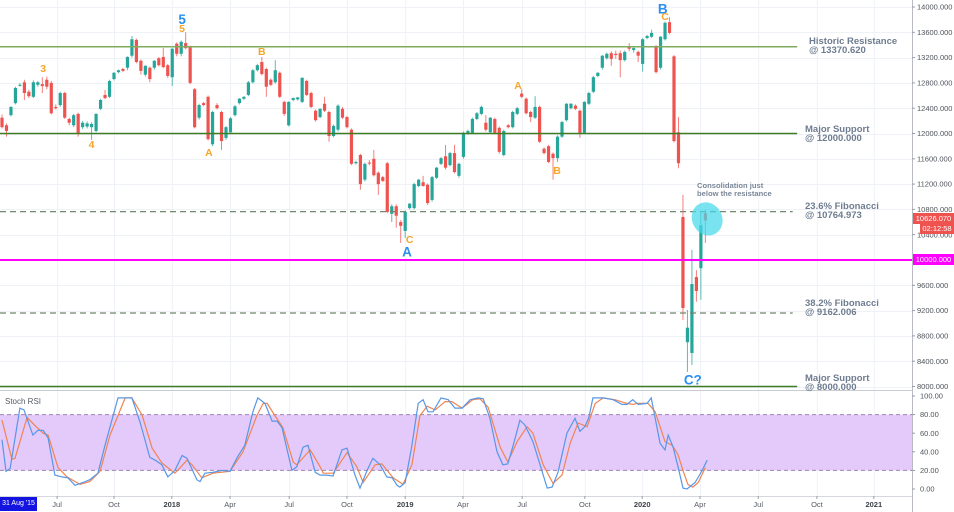 The width and height of the screenshot is (954, 512). Describe the element at coordinates (57, 504) in the screenshot. I see `time-axis-label: Jul` at that location.